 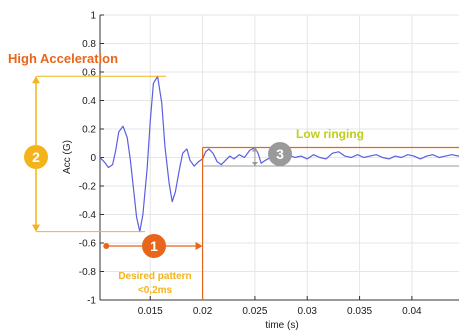 What do you see at coordinates (280, 311) in the screenshot?
I see `x-tick-labels: 0.015 0.02 0.025 0.03 0.035 0.04` at bounding box center [280, 311].